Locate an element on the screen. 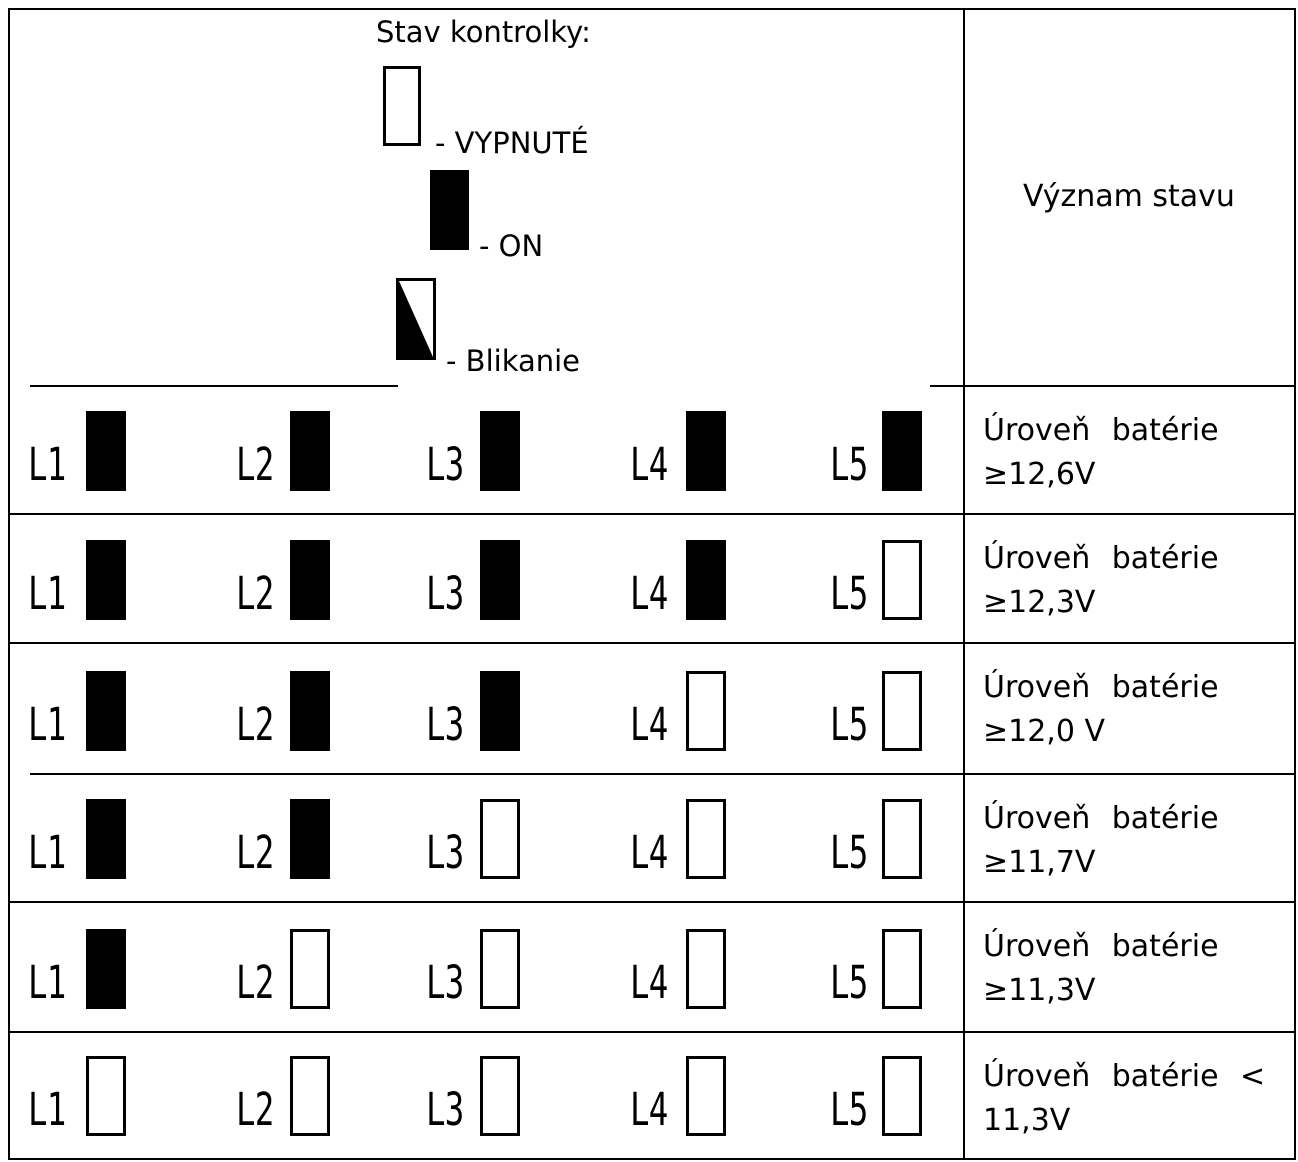 The width and height of the screenshot is (1298, 1162). meaning-line-2: ≥12,0 V is located at coordinates (1044, 731).